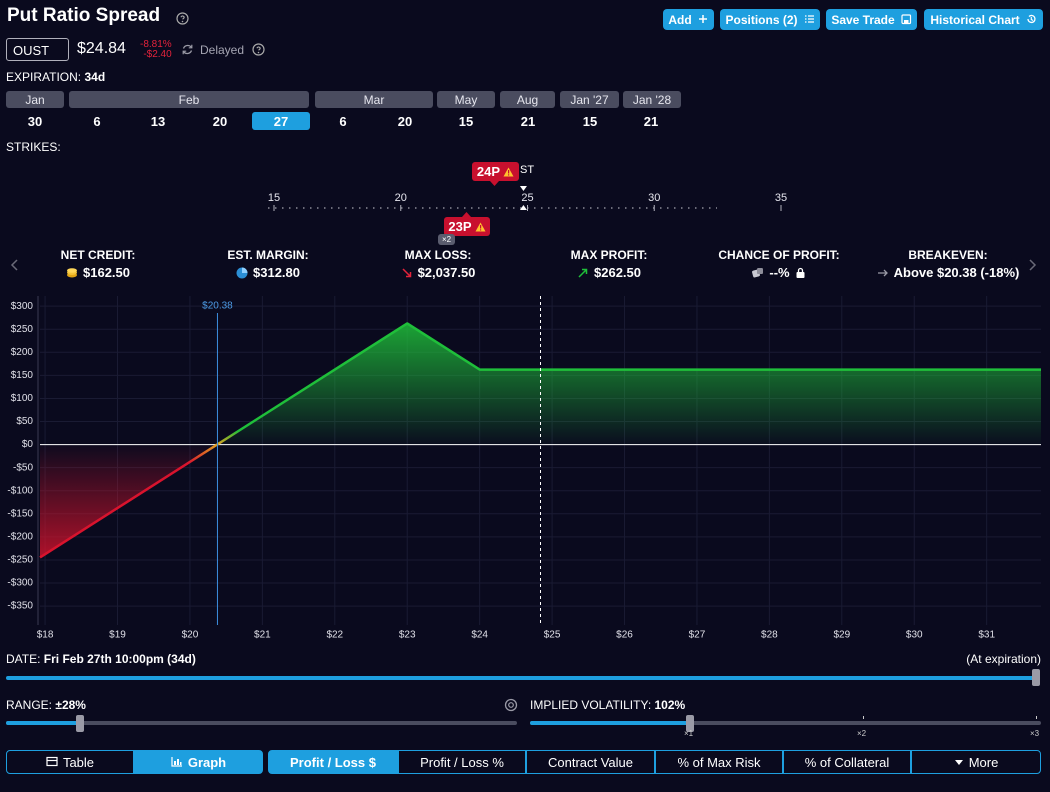  What do you see at coordinates (958, 762) in the screenshot?
I see `caret-icon` at bounding box center [958, 762].